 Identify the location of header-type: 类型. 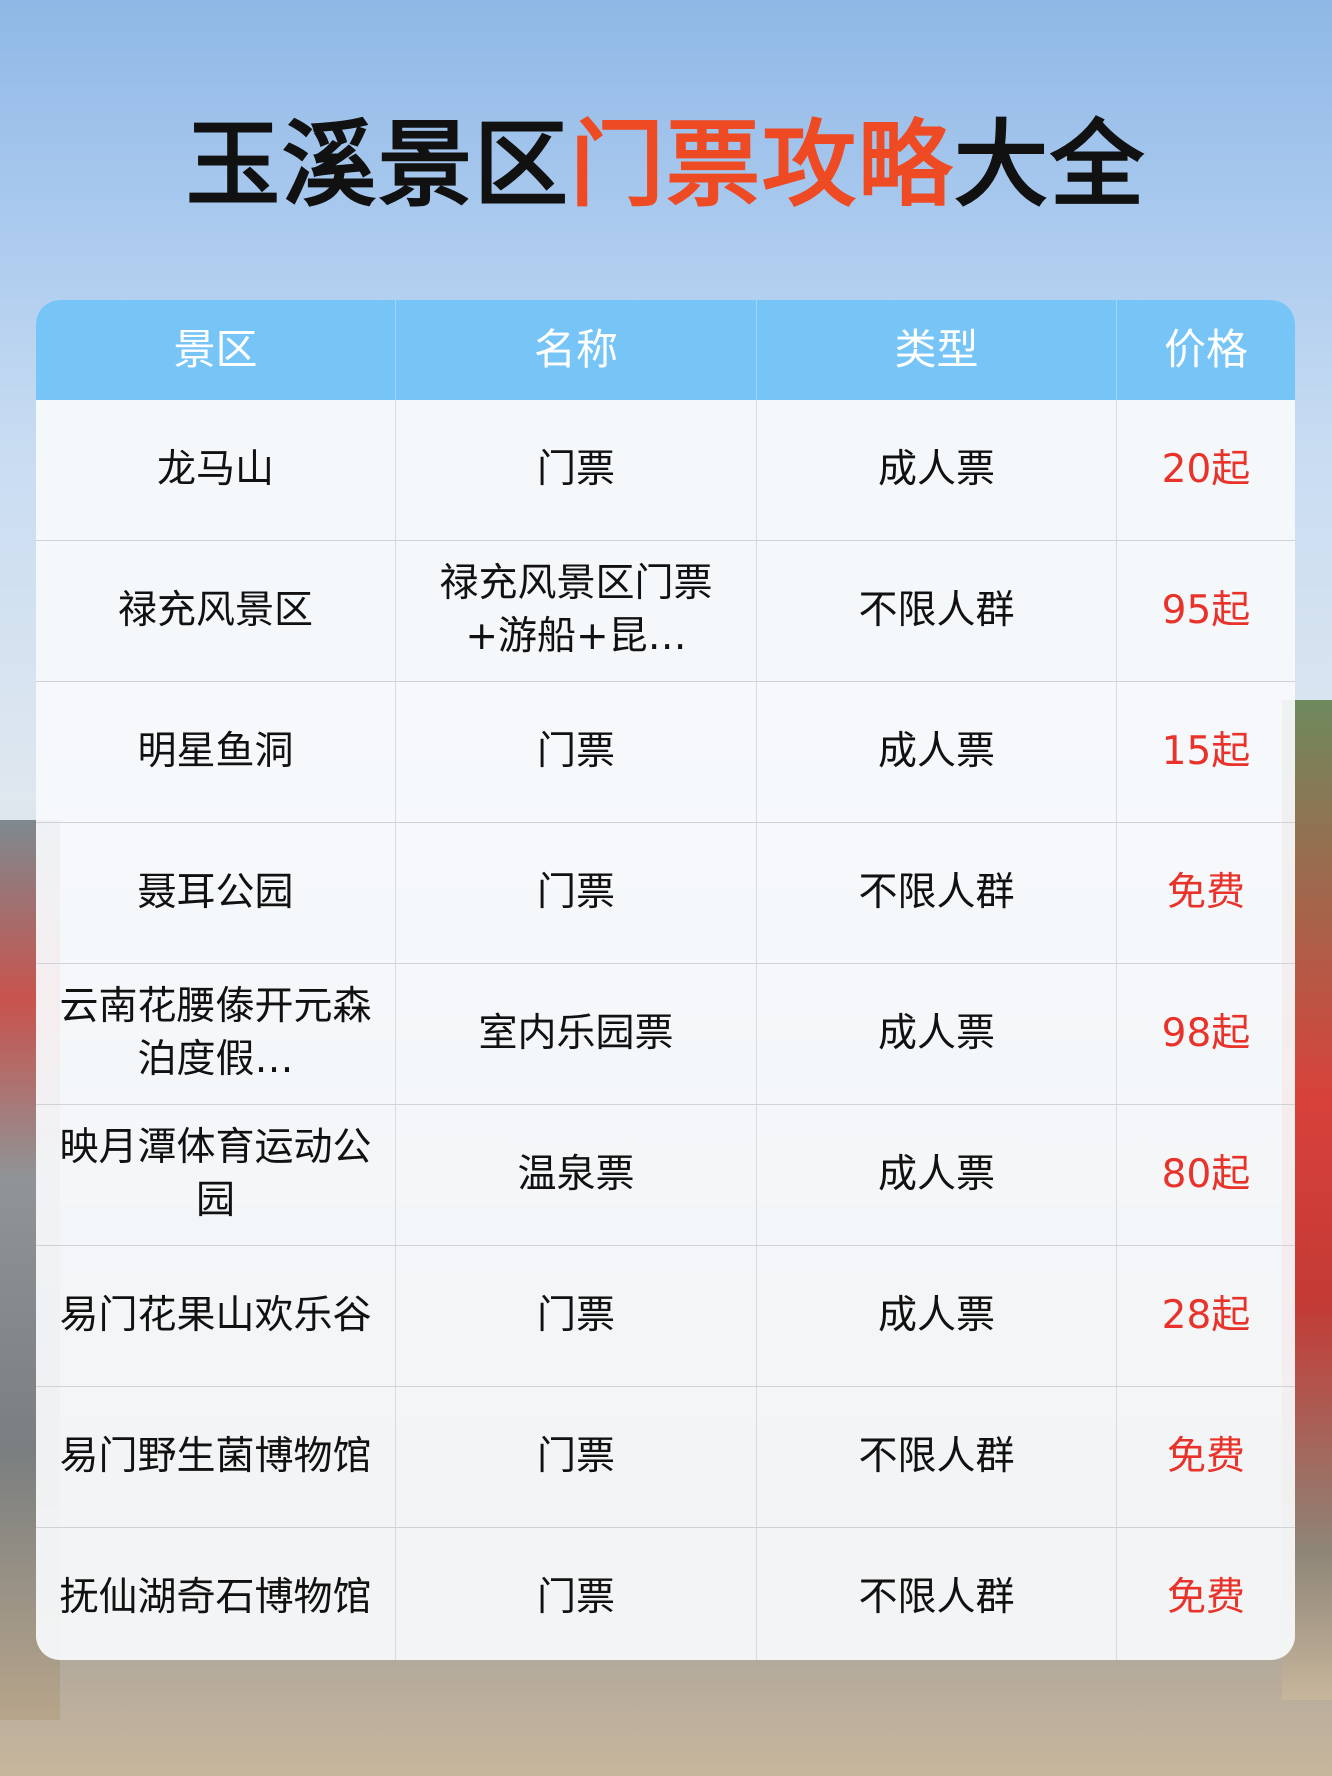
(936, 350).